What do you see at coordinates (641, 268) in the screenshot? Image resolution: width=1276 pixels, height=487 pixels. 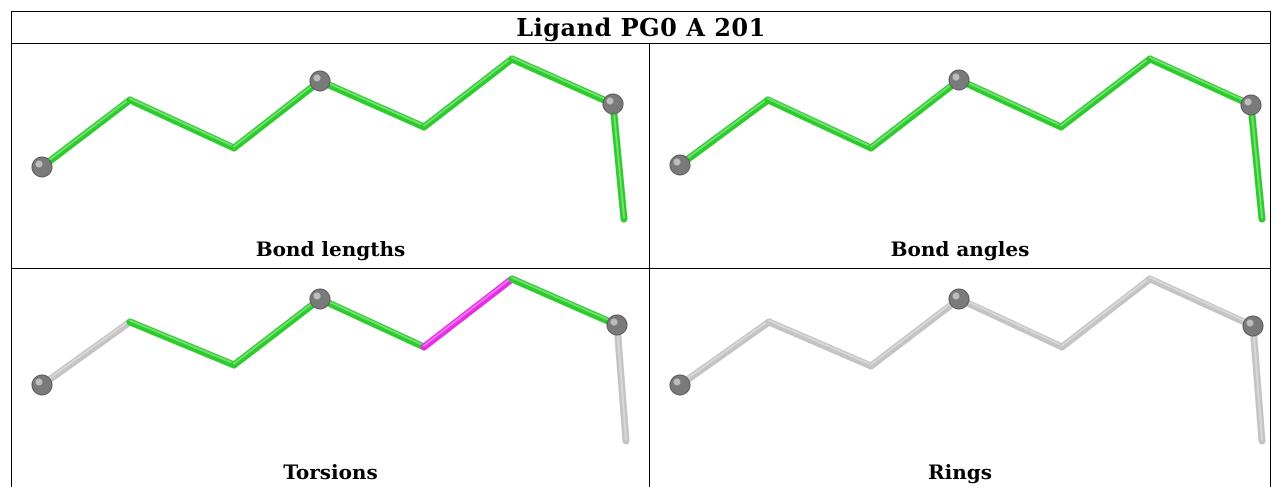 I see `row-divider` at bounding box center [641, 268].